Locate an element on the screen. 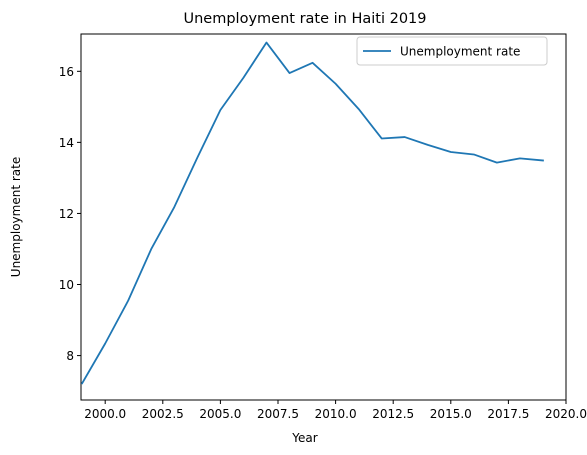 The height and width of the screenshot is (455, 587). legend: Unemployment rate is located at coordinates (452, 51).